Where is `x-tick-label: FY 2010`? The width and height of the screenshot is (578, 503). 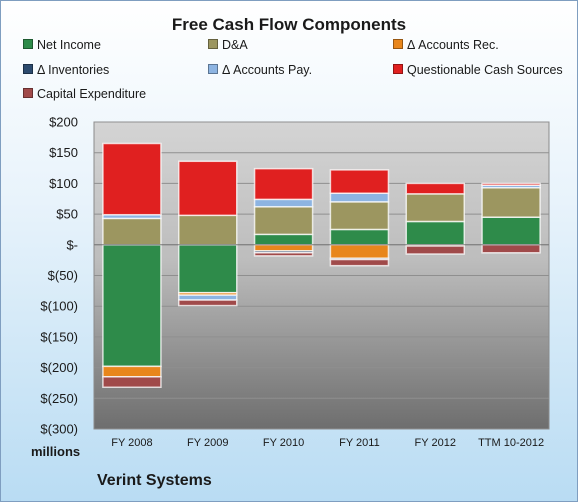 x-tick-label: FY 2010 is located at coordinates (283, 443).